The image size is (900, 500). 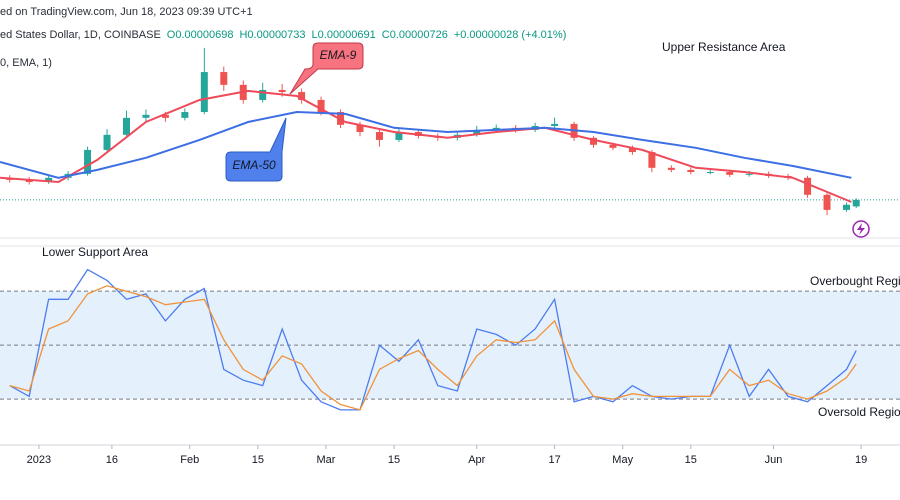 What do you see at coordinates (774, 460) in the screenshot?
I see `x-tick-label: Jun` at bounding box center [774, 460].